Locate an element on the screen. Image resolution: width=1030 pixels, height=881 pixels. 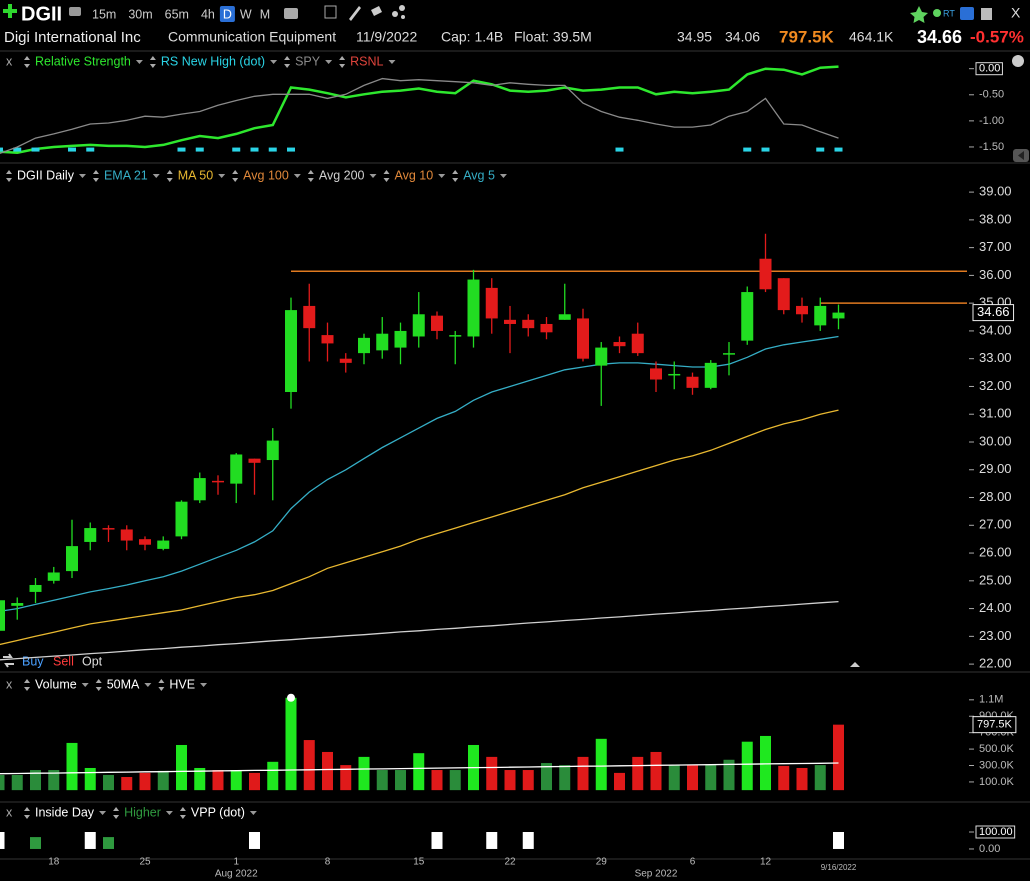
legend-label: Avg 200 is located at coordinates (342, 175).